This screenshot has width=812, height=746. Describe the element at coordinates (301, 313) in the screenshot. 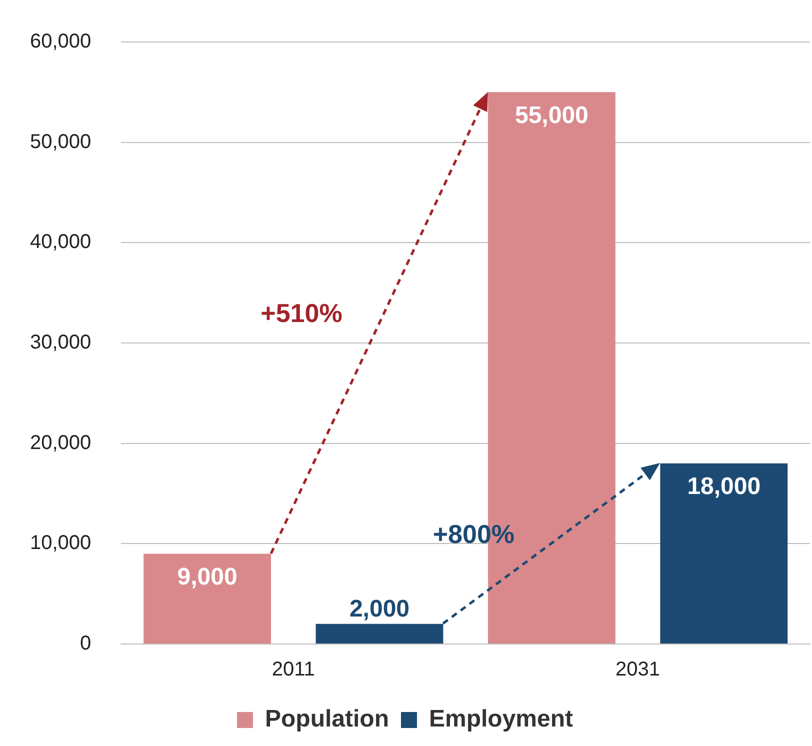

I see `annotation: +510%` at that location.